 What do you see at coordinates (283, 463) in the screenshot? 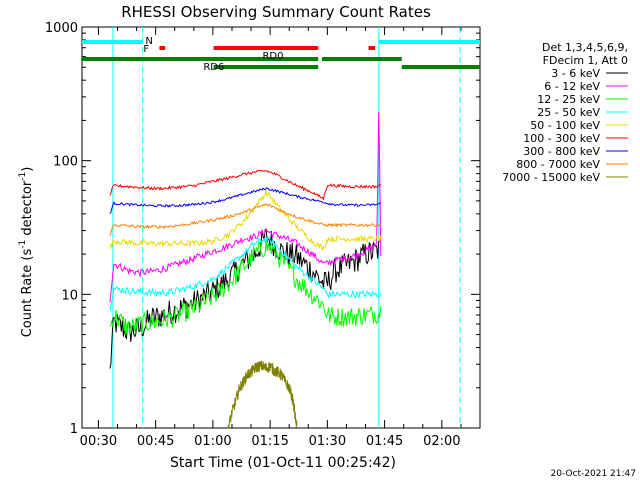
I see `x-axis-label: Start Time (01-Oct-11 00:25:42)` at bounding box center [283, 463].